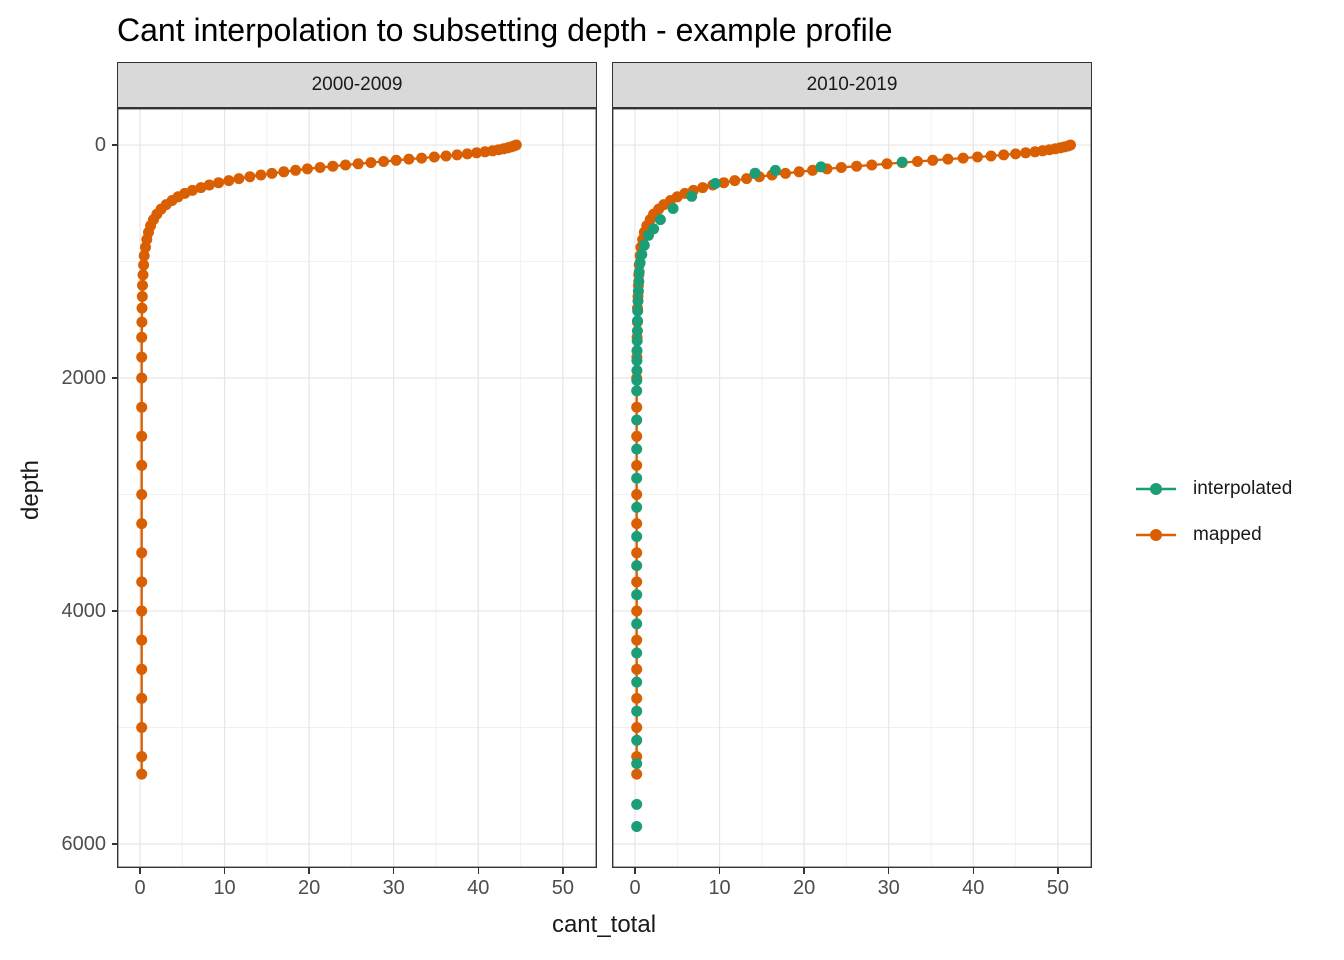 The image size is (1344, 960). Describe the element at coordinates (100, 145) in the screenshot. I see `y-tick-label: 0` at that location.